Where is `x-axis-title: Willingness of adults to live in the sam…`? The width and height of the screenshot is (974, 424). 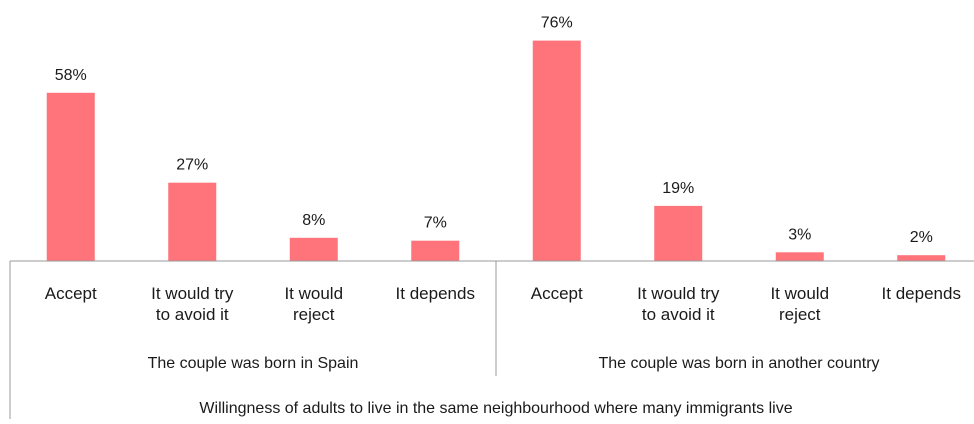
x-axis-title: Willingness of adults to live in the sam… is located at coordinates (495, 408).